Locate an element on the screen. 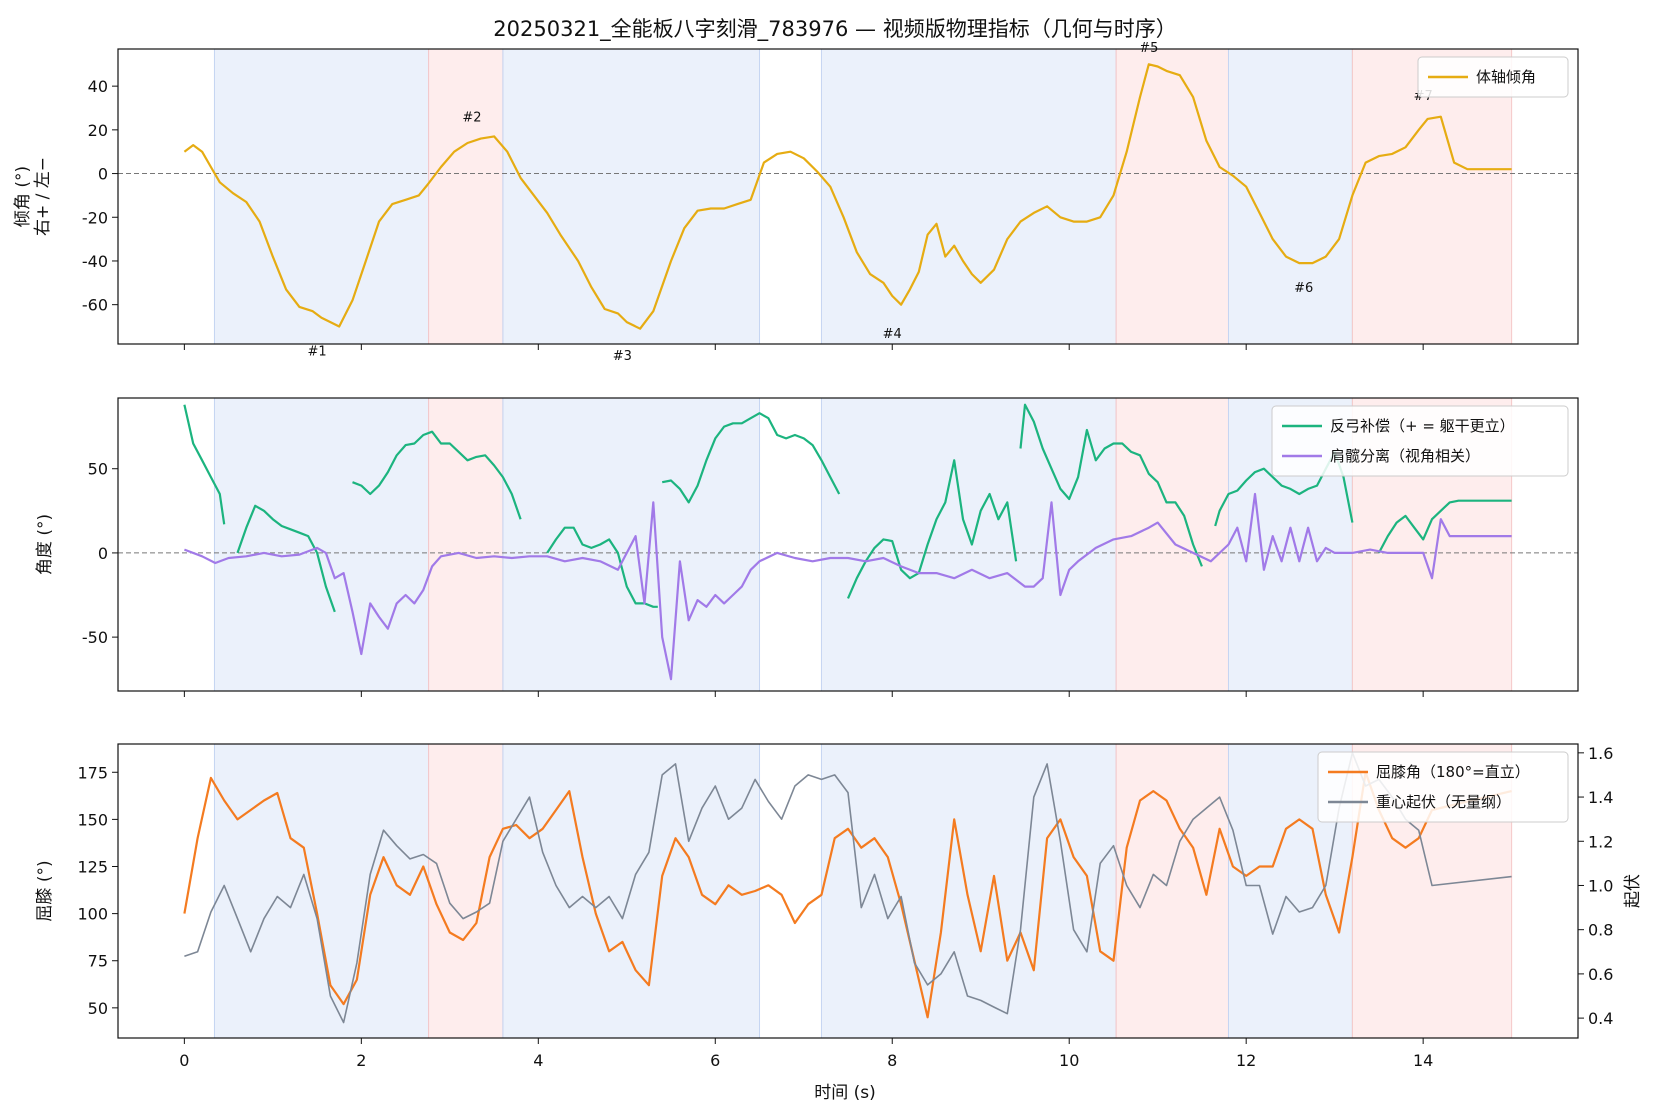  y-tick-label: 75 is located at coordinates (98, 961).